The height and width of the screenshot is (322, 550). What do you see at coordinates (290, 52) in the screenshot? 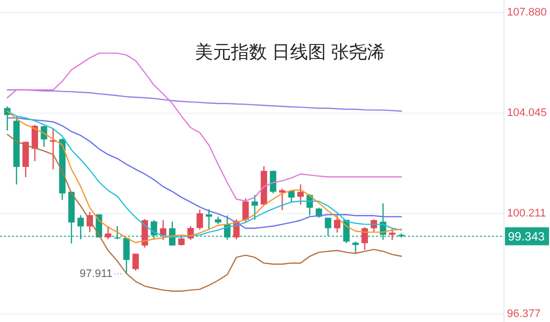
I see `text: 美元指数 日线图 张尧浠` at bounding box center [290, 52].